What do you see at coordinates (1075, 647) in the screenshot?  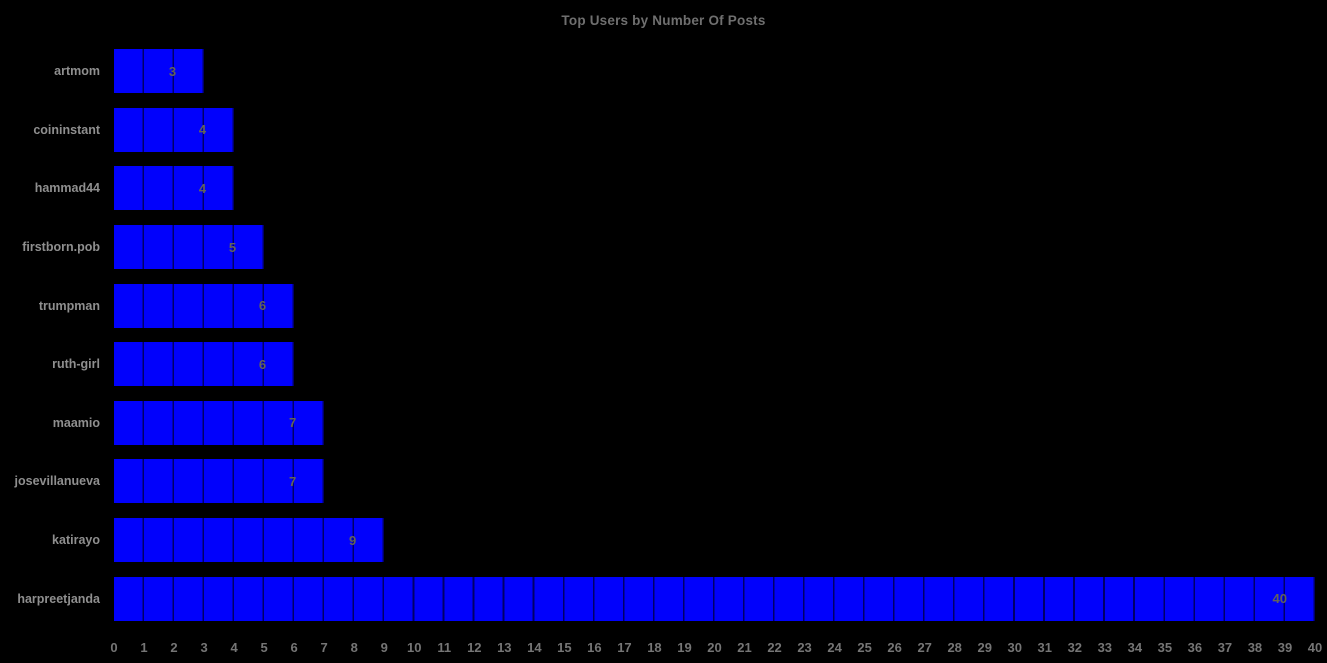 I see `x-axis-tick-label: 32` at bounding box center [1075, 647].